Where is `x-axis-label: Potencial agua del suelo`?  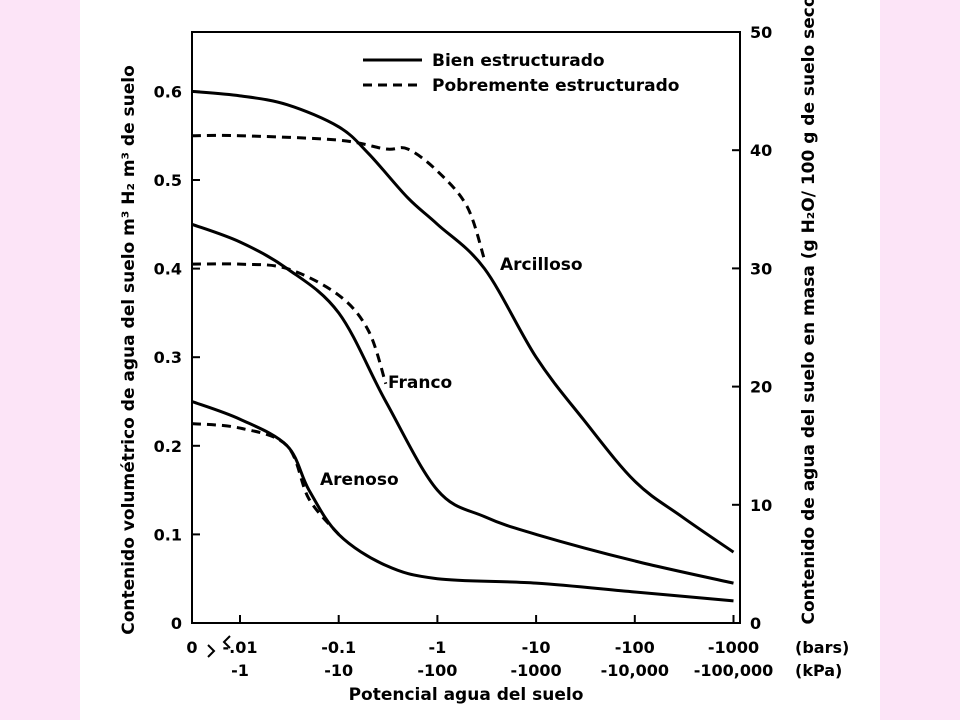
x-axis-label: Potencial agua del suelo is located at coordinates (466, 695).